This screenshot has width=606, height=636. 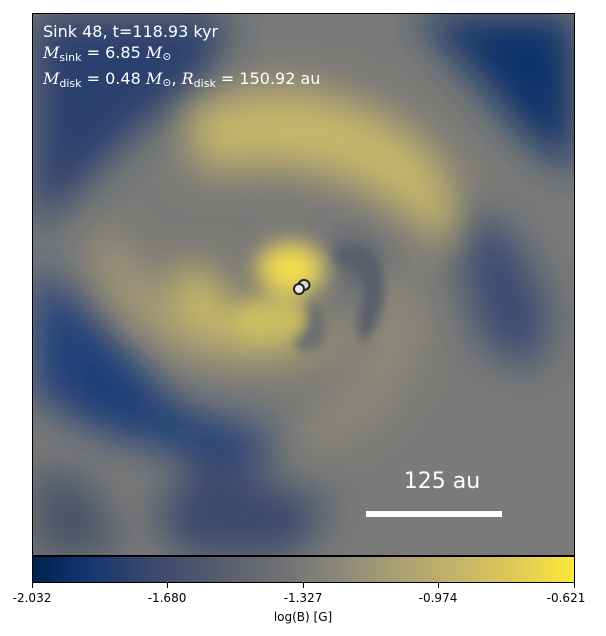 I want to click on colorbar-tick-label: -1.327, so click(x=303, y=598).